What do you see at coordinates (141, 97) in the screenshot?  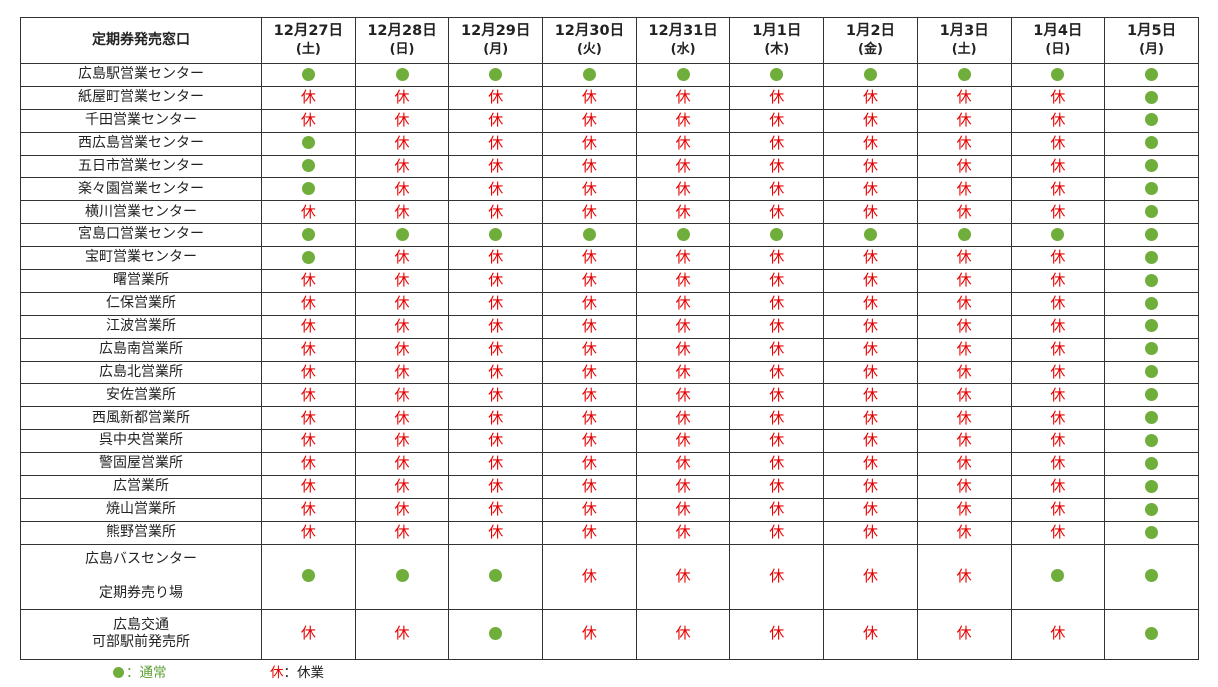 I see `office-name: 紙屋町営業センター` at bounding box center [141, 97].